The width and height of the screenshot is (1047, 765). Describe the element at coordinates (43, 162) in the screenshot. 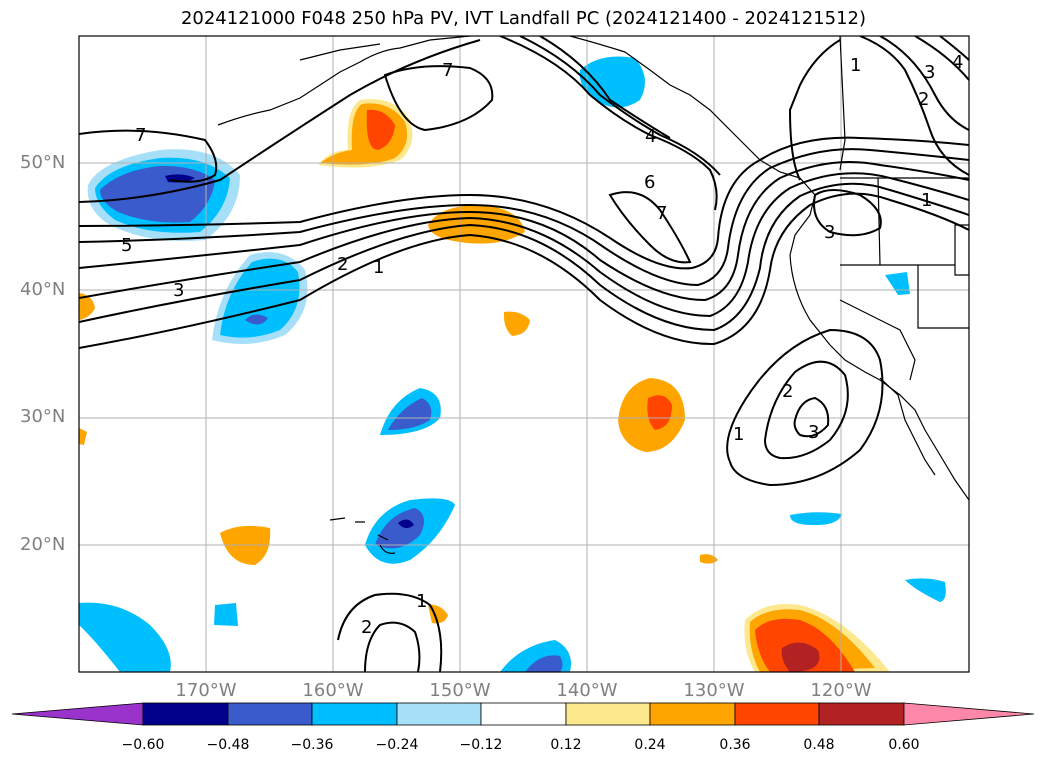

I see `lat-label: 50°N` at that location.